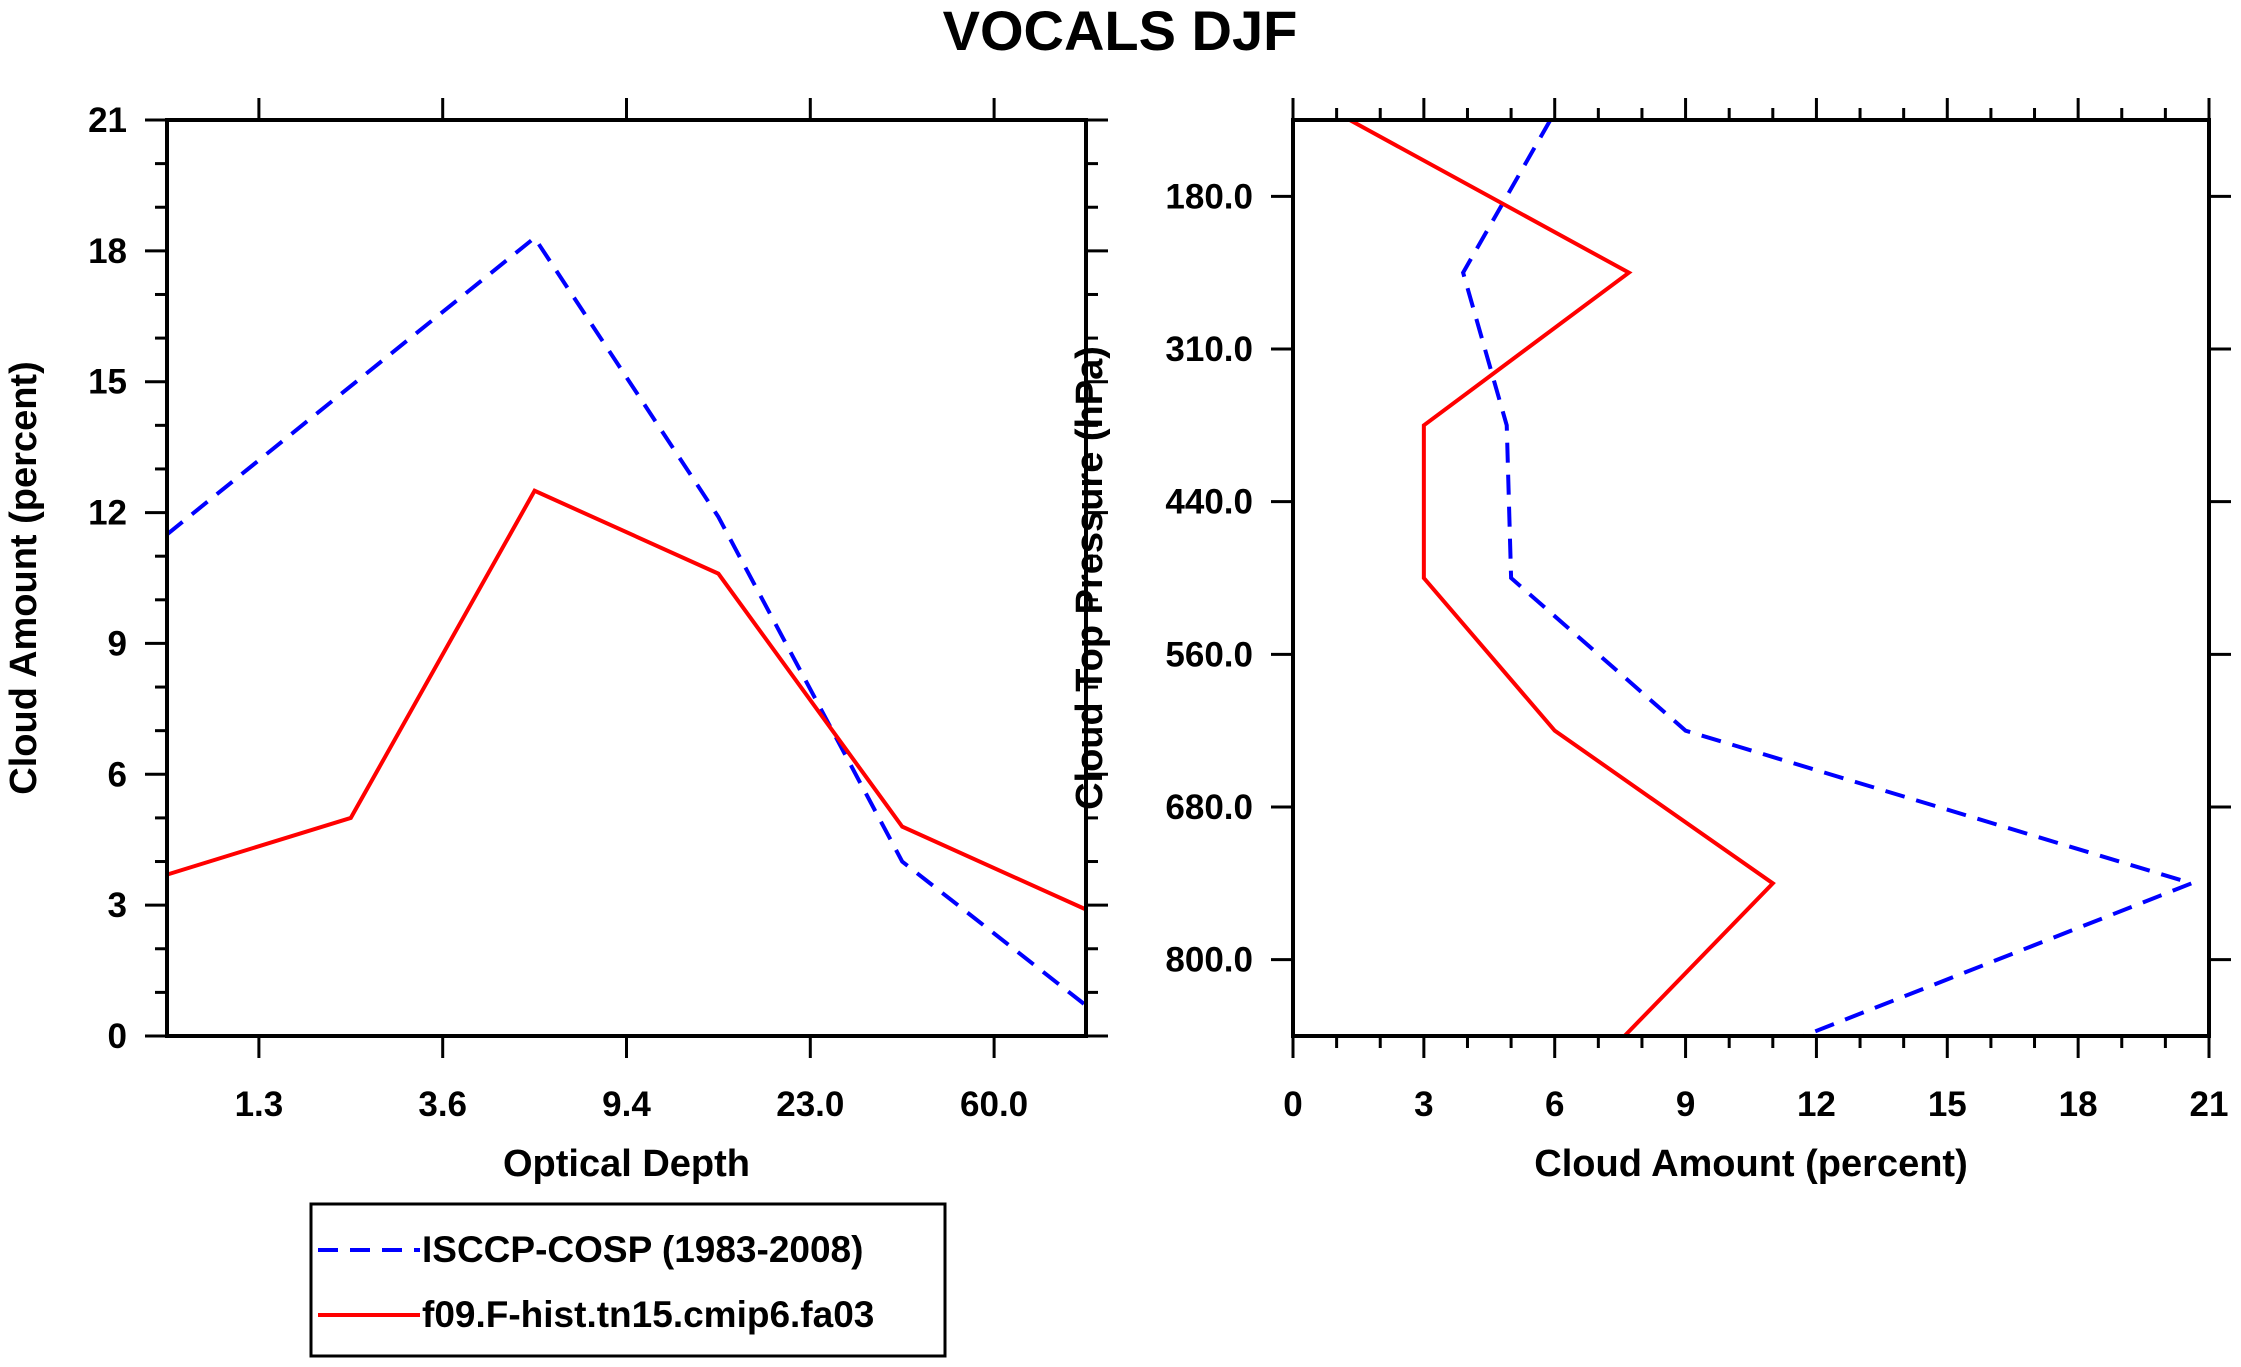 The height and width of the screenshot is (1367, 2241). What do you see at coordinates (626, 1164) in the screenshot?
I see `x-axis-title: Optical Depth` at bounding box center [626, 1164].